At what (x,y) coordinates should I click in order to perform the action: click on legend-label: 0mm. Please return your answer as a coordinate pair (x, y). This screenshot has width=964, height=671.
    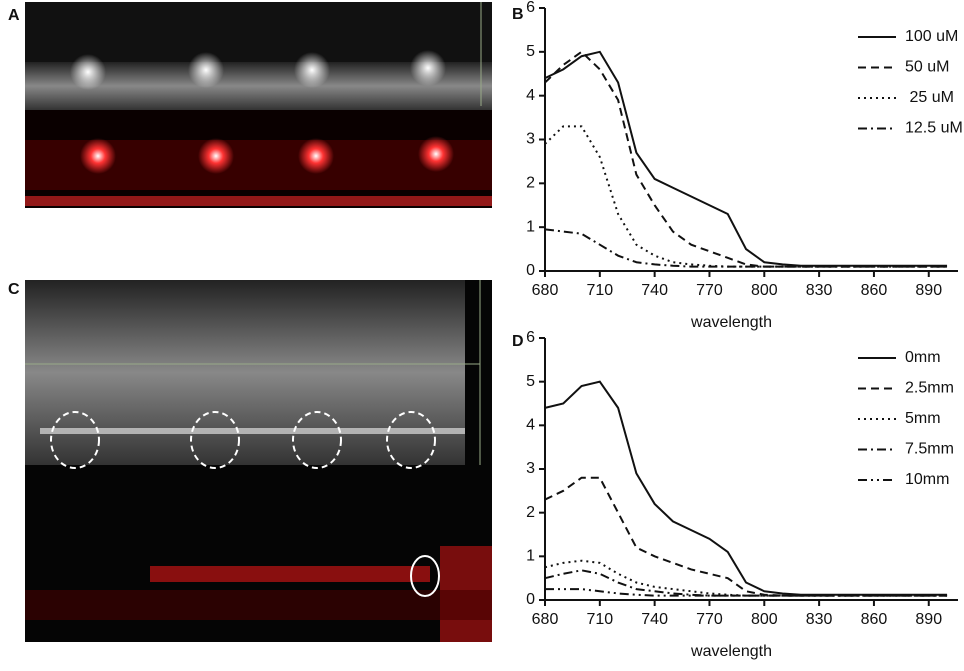
    Looking at the image, I should click on (923, 357).